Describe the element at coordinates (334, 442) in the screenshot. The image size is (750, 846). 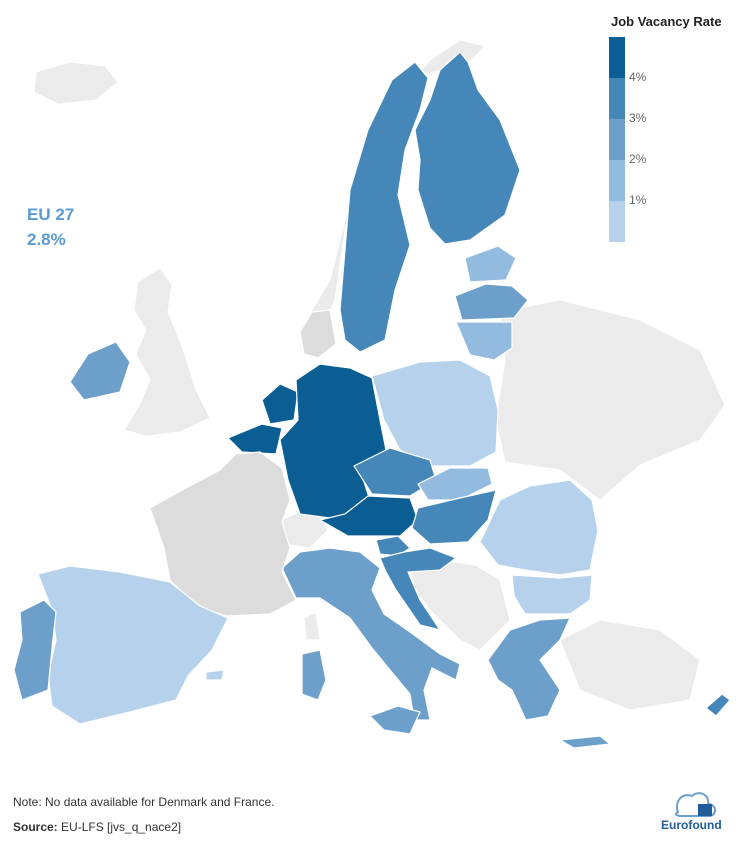
I see `region-germany` at that location.